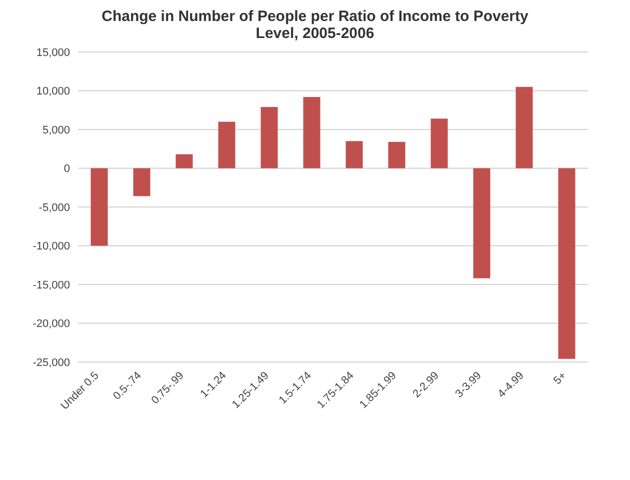 The image size is (630, 480). I want to click on y-tick-label: 10,000, so click(53, 92).